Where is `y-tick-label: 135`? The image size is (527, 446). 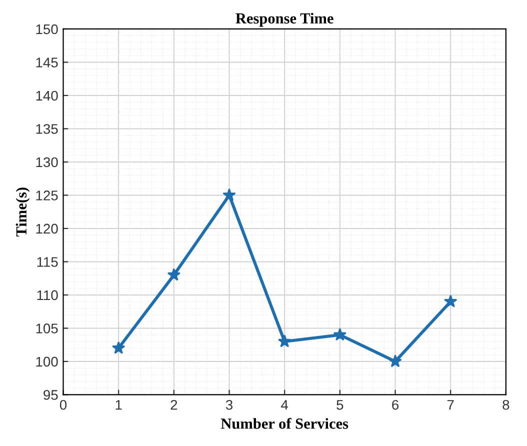
y-tick-label: 135 is located at coordinates (47, 129).